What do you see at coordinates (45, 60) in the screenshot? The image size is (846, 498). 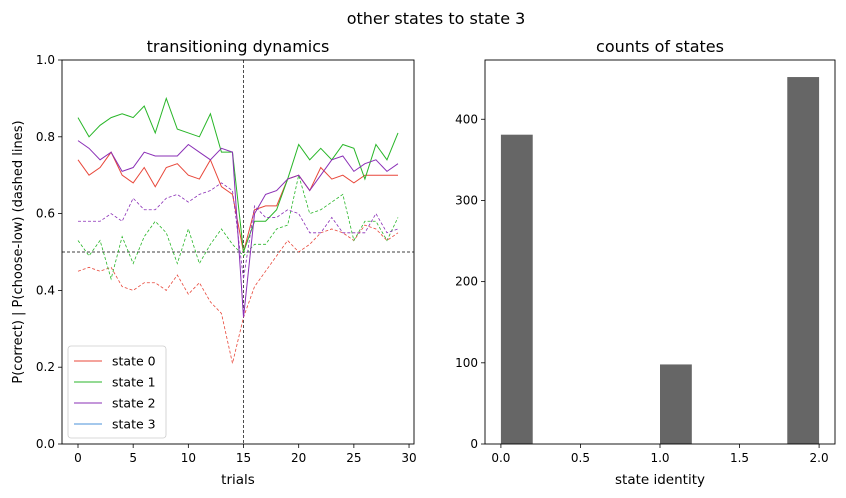 I see `y-tick-label: 1.0` at bounding box center [45, 60].